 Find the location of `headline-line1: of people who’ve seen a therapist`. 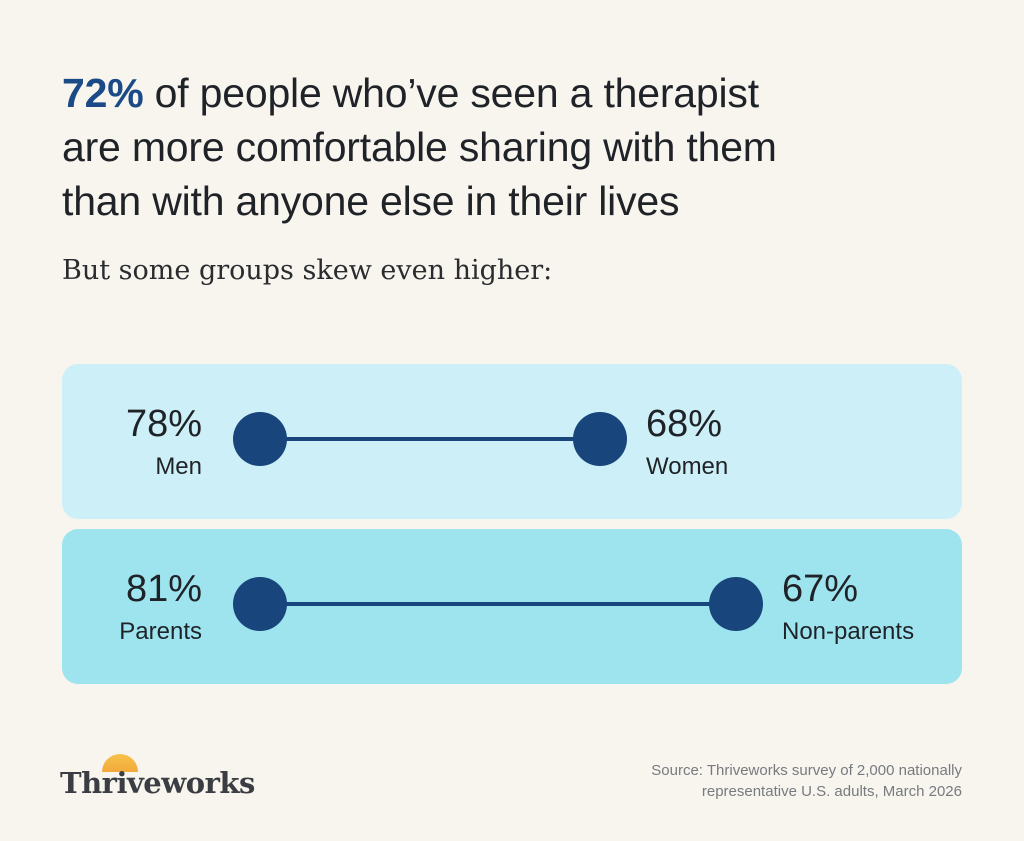

headline-line1: of people who’ve seen a therapist is located at coordinates (451, 93).